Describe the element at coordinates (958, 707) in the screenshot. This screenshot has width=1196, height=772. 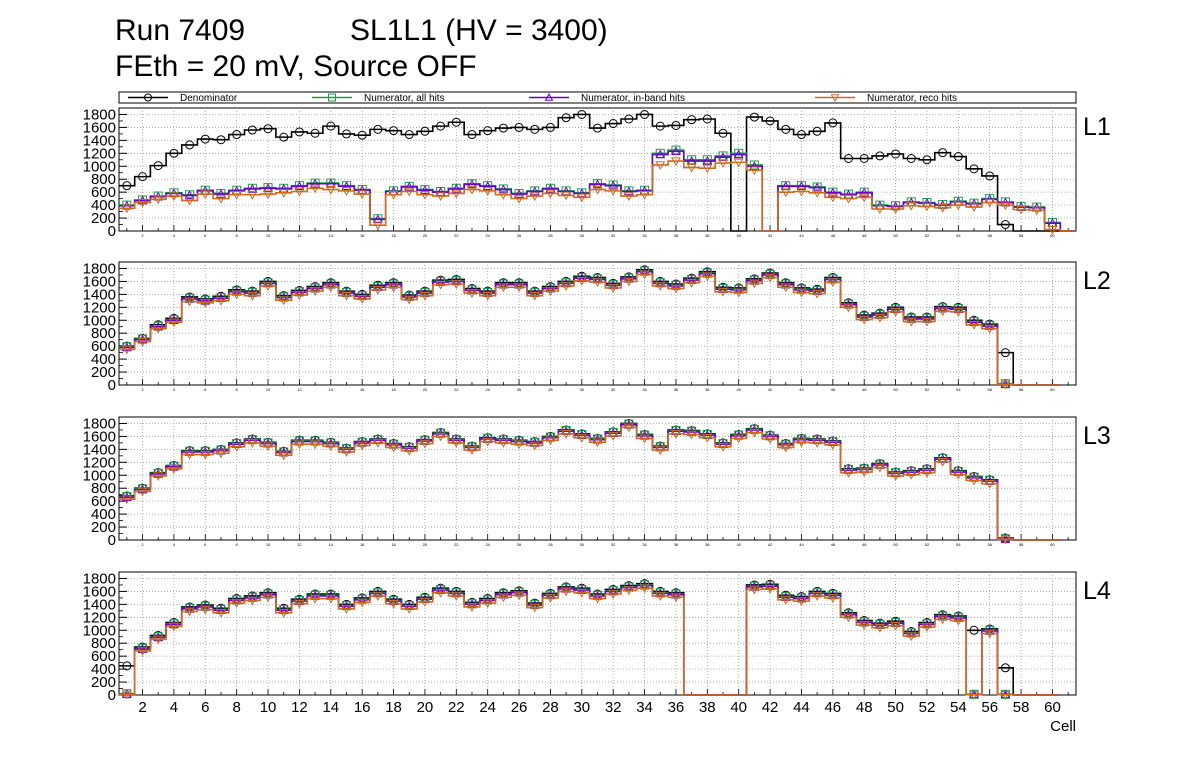
I see `x-tick-label: 54` at that location.